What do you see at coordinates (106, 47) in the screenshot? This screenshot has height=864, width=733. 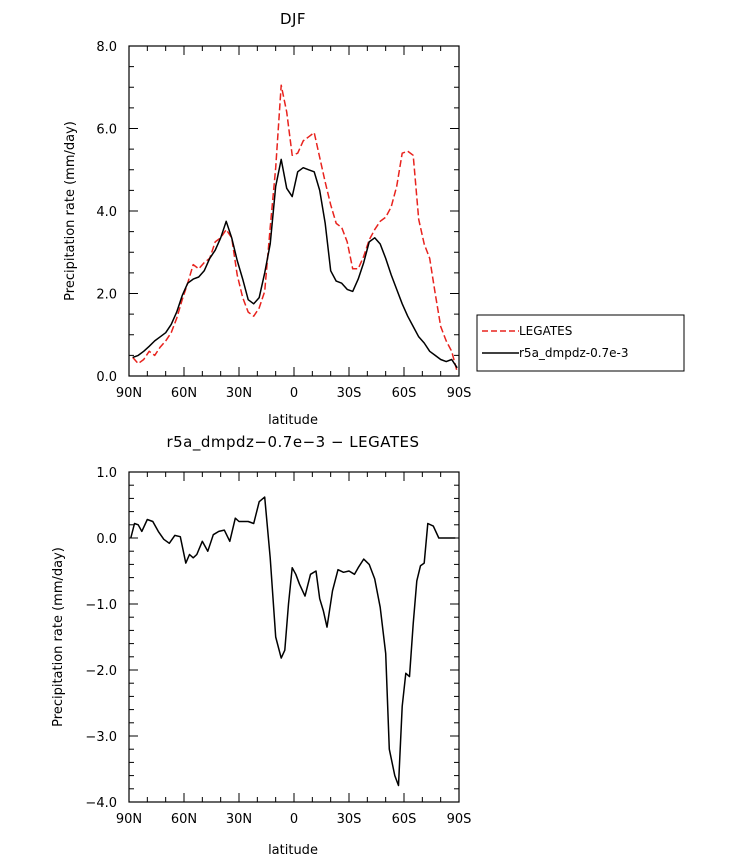 I see `top-y-tick-label: 8.0` at bounding box center [106, 47].